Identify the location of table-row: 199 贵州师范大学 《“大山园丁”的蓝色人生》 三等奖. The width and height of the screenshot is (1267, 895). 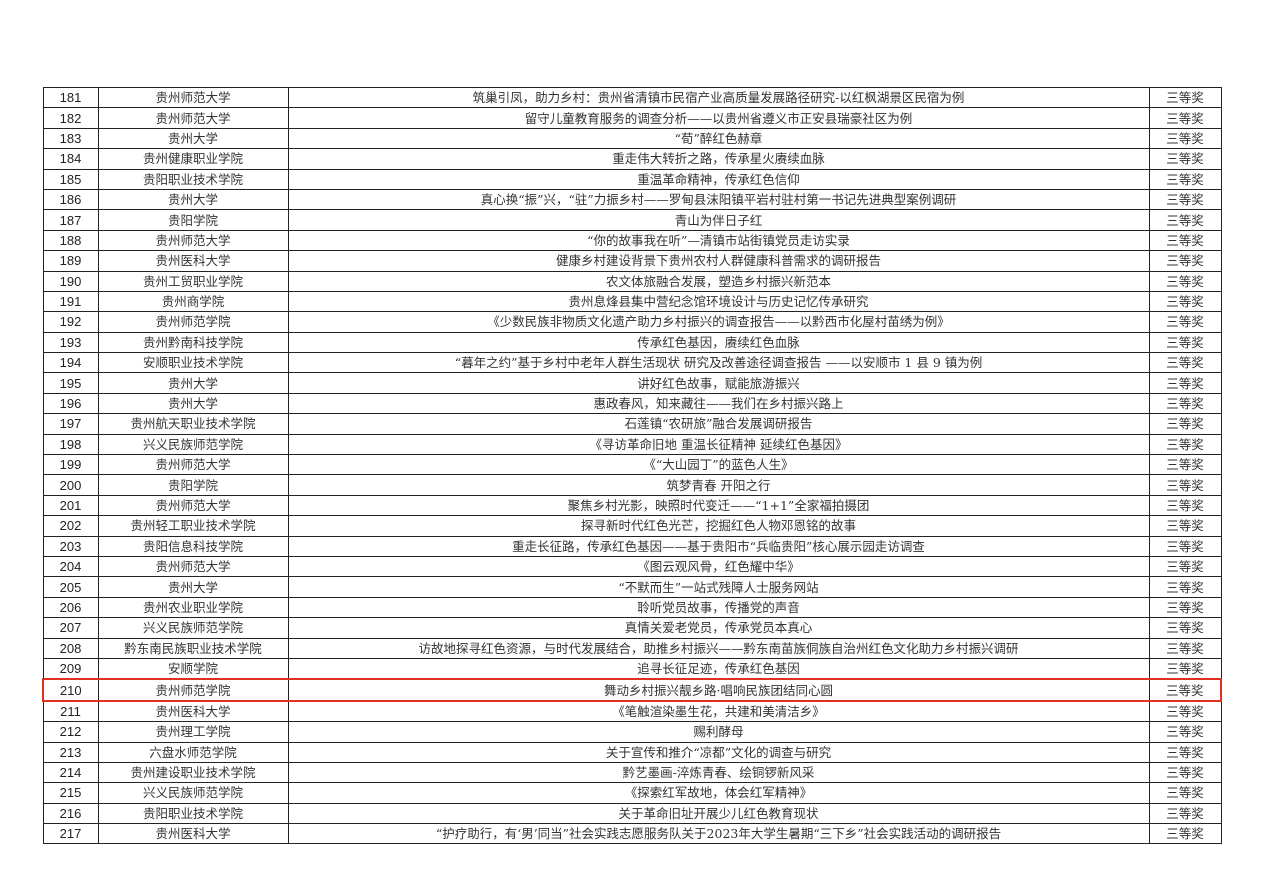
(632, 465).